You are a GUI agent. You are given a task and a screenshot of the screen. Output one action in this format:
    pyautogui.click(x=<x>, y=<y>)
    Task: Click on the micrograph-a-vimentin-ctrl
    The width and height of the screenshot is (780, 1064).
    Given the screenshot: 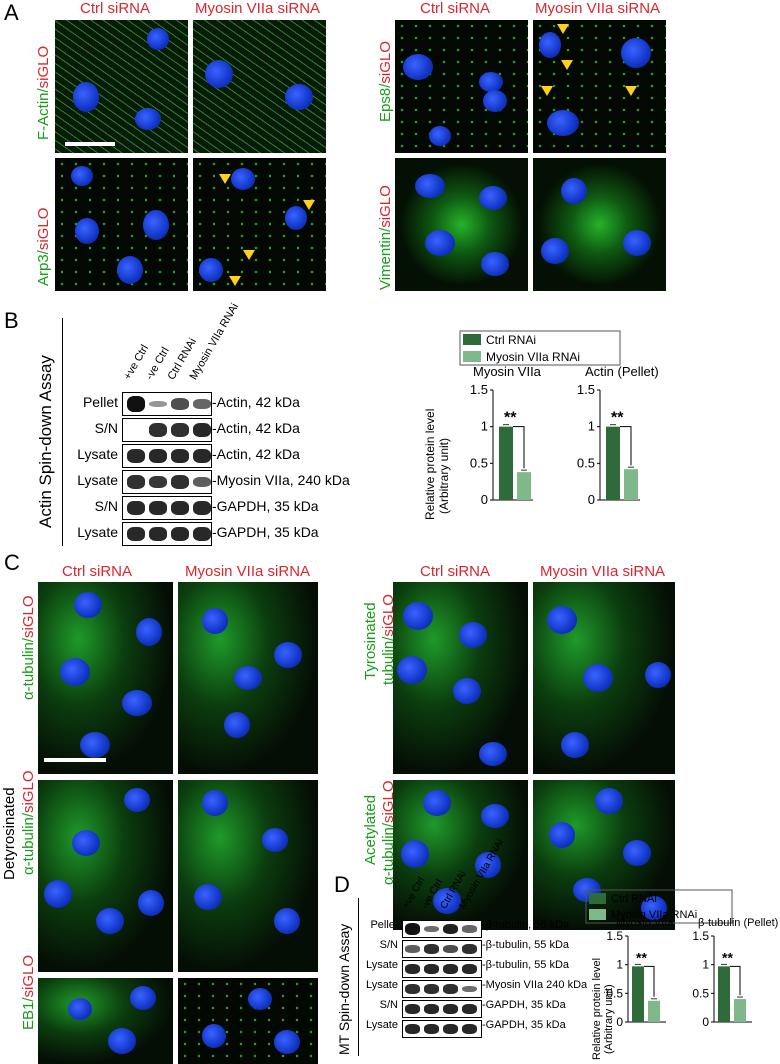 What is the action you would take?
    pyautogui.click(x=461, y=224)
    